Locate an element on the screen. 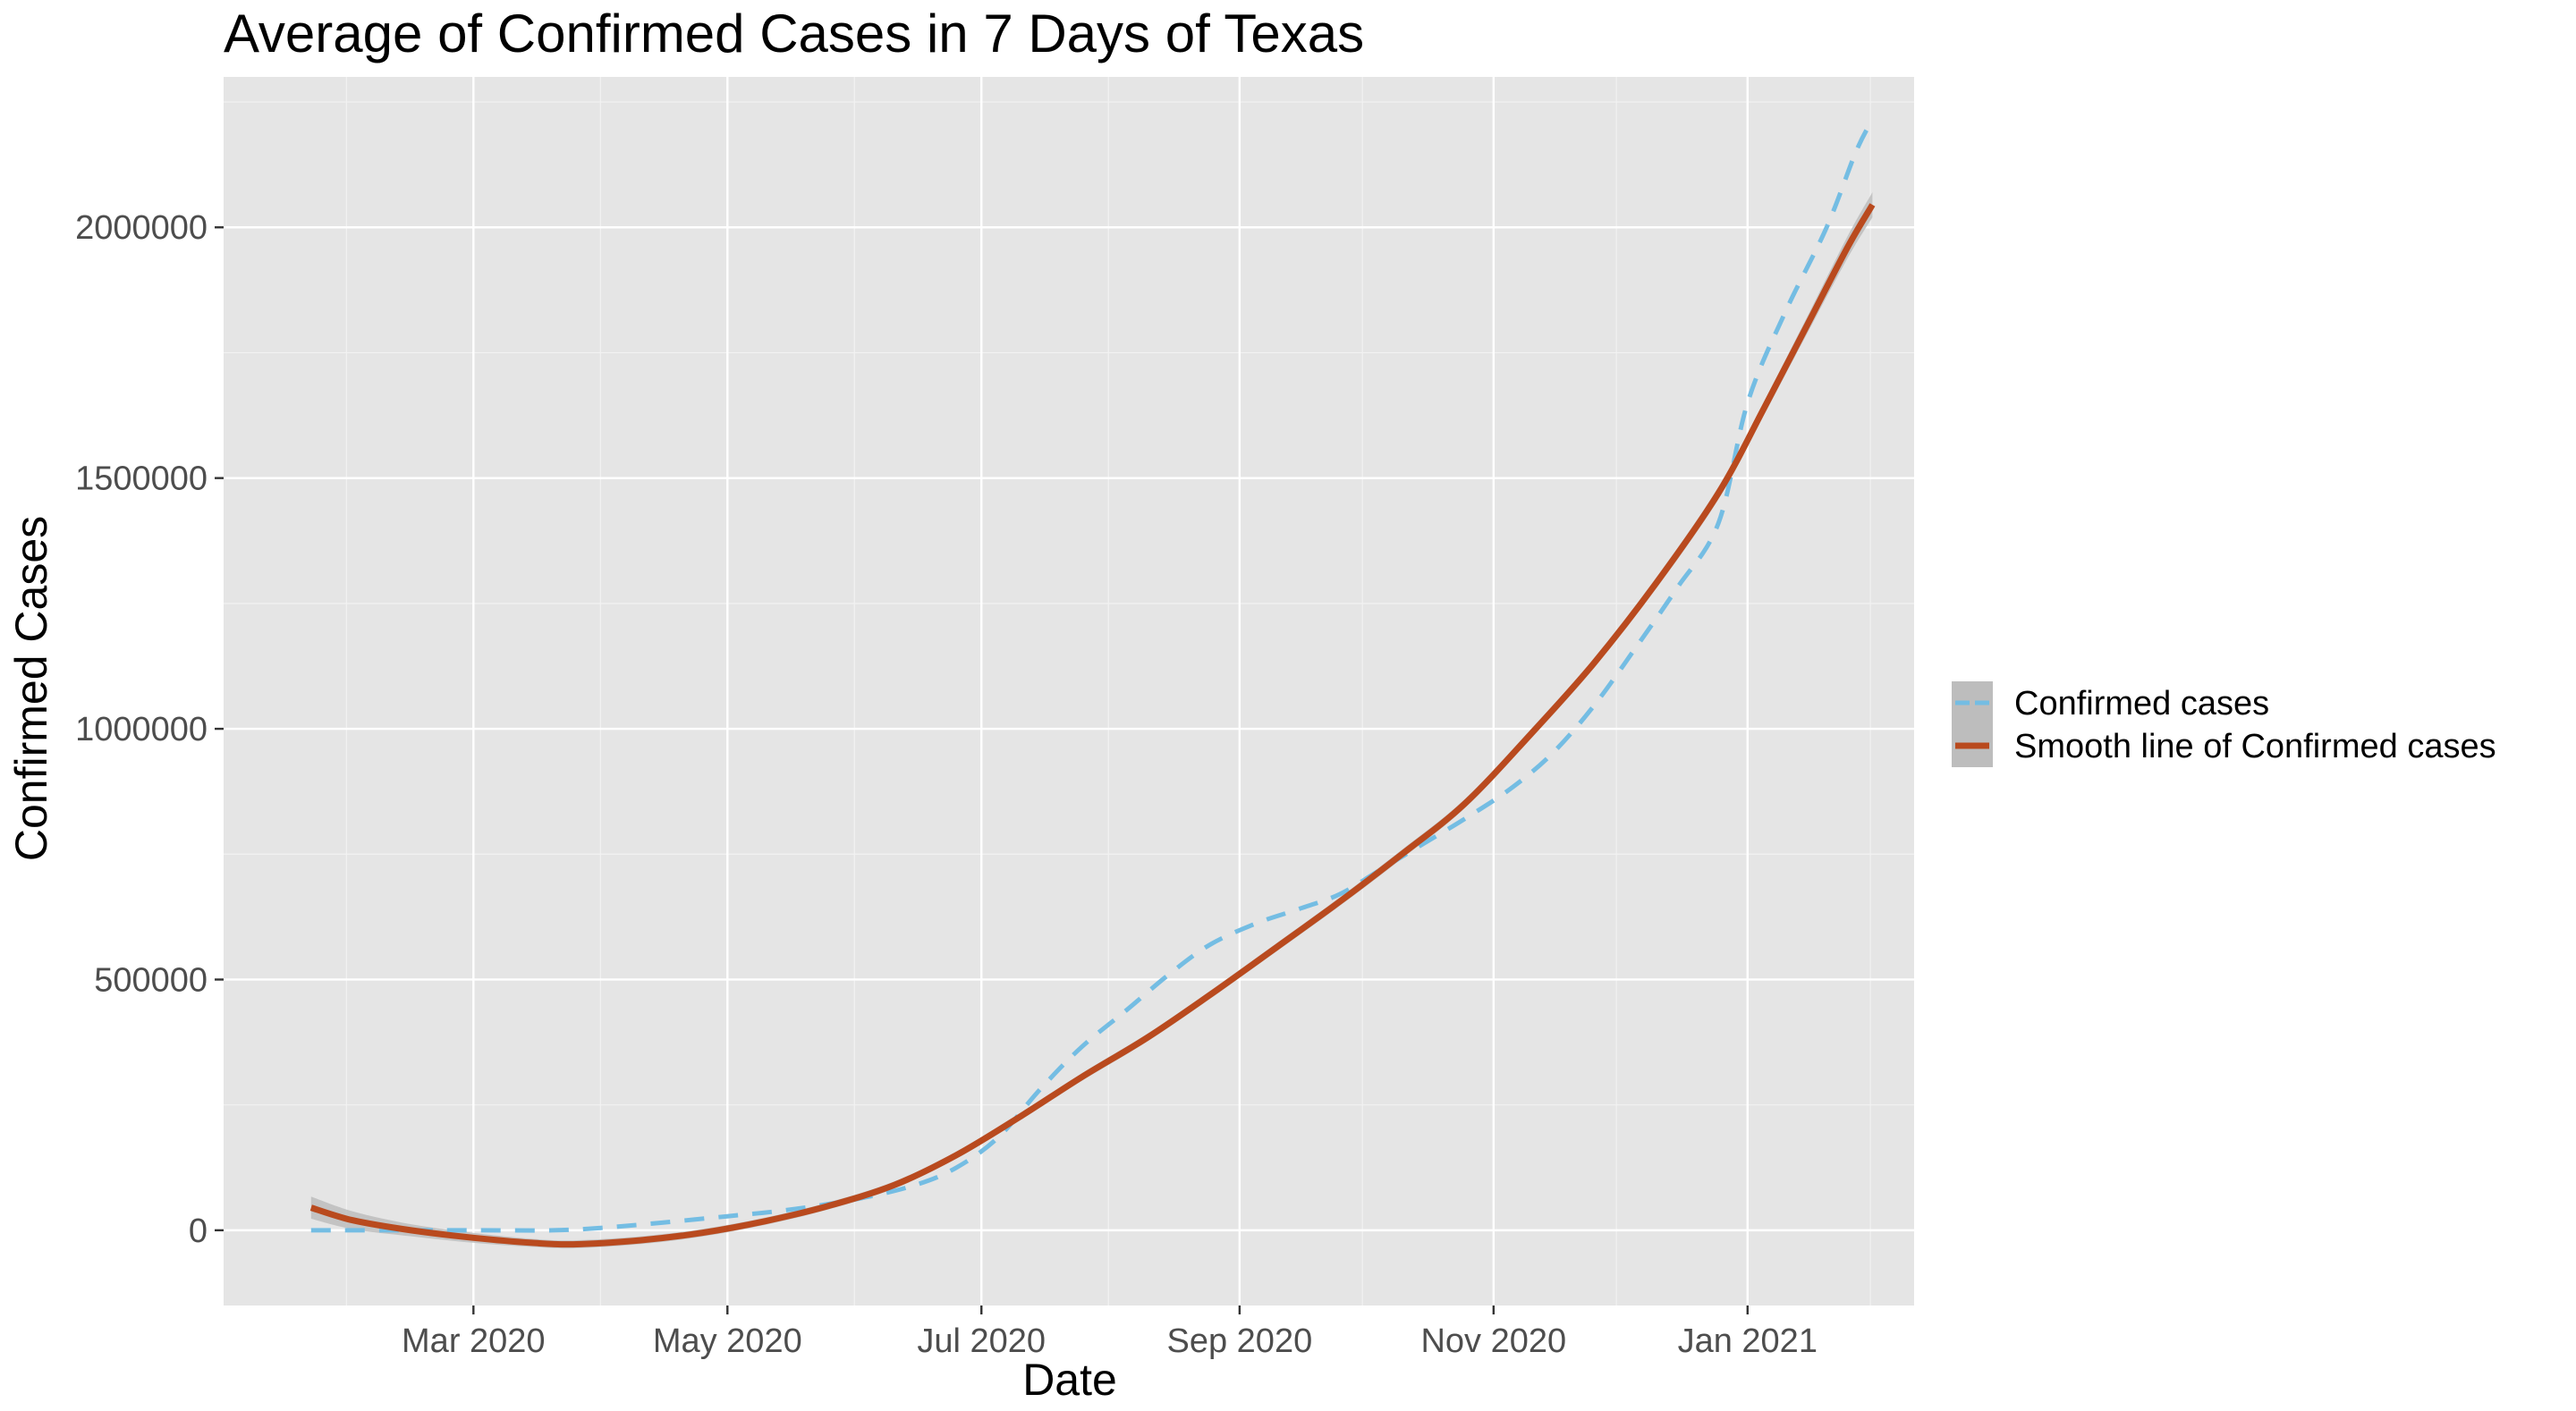 The width and height of the screenshot is (2576, 1411). y-tick-label: 1000000 is located at coordinates (141, 729).